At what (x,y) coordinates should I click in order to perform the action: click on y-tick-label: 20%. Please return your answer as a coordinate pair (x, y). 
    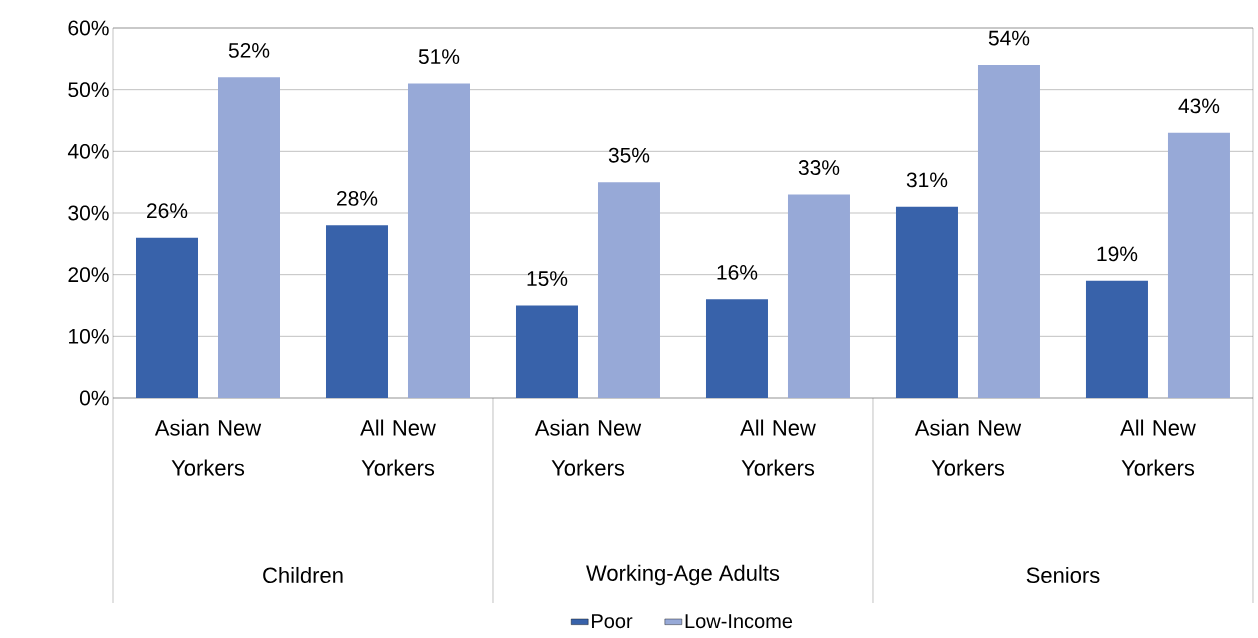
    Looking at the image, I should click on (88, 275).